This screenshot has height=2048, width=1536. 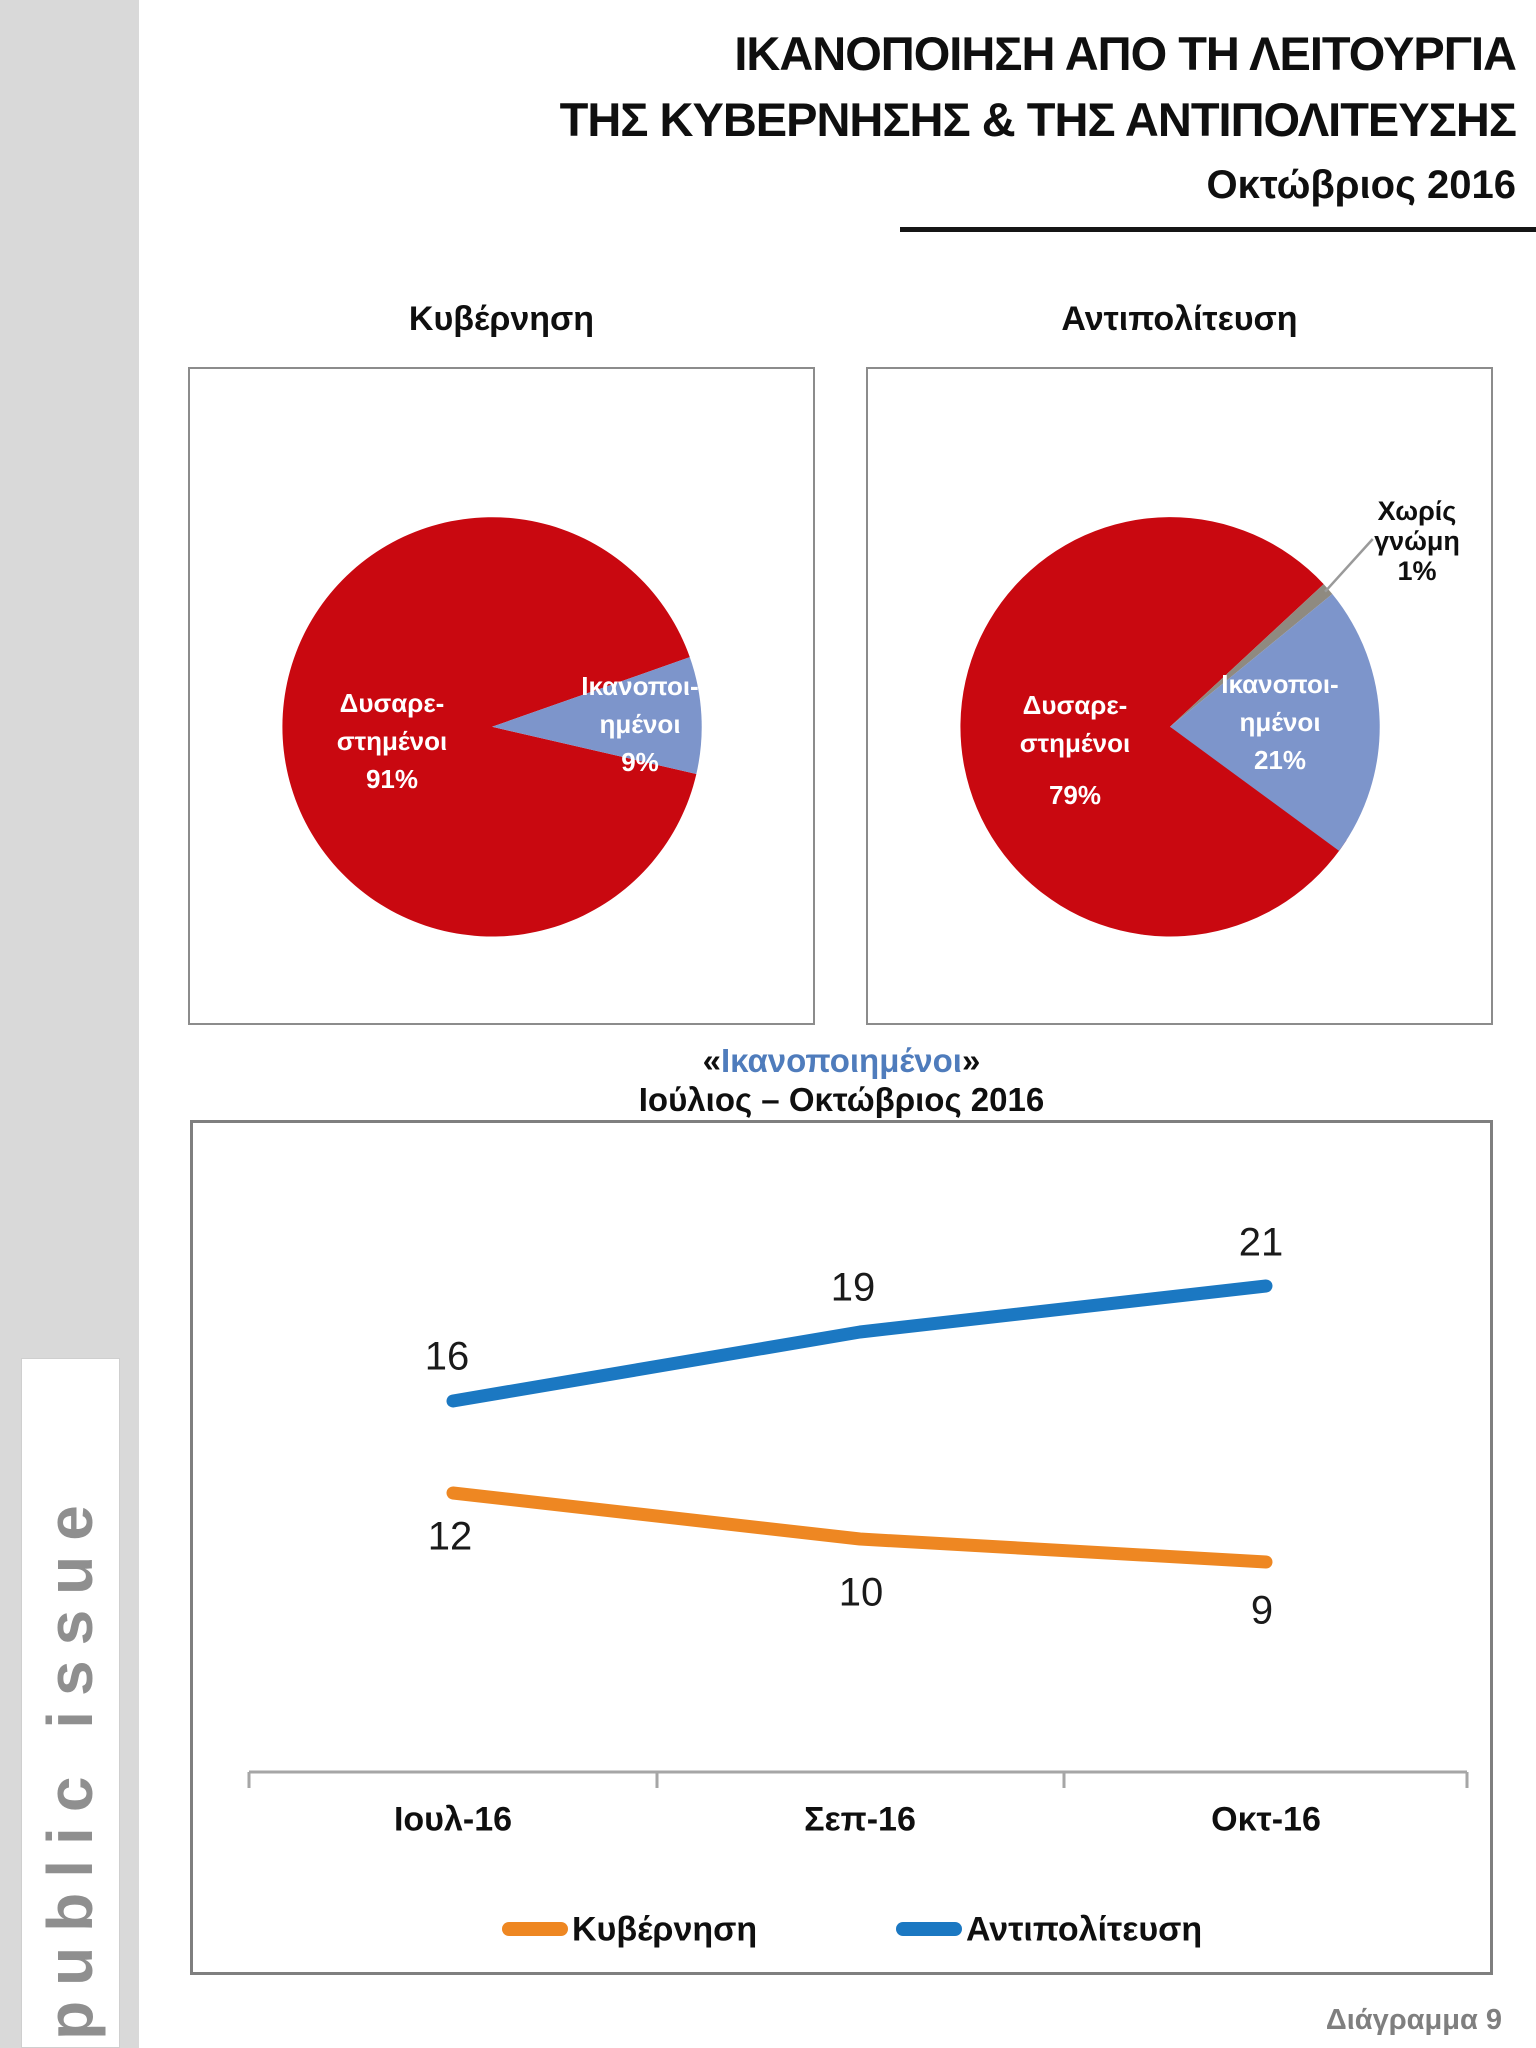 I want to click on pie-label-line: 79%, so click(x=1075, y=795).